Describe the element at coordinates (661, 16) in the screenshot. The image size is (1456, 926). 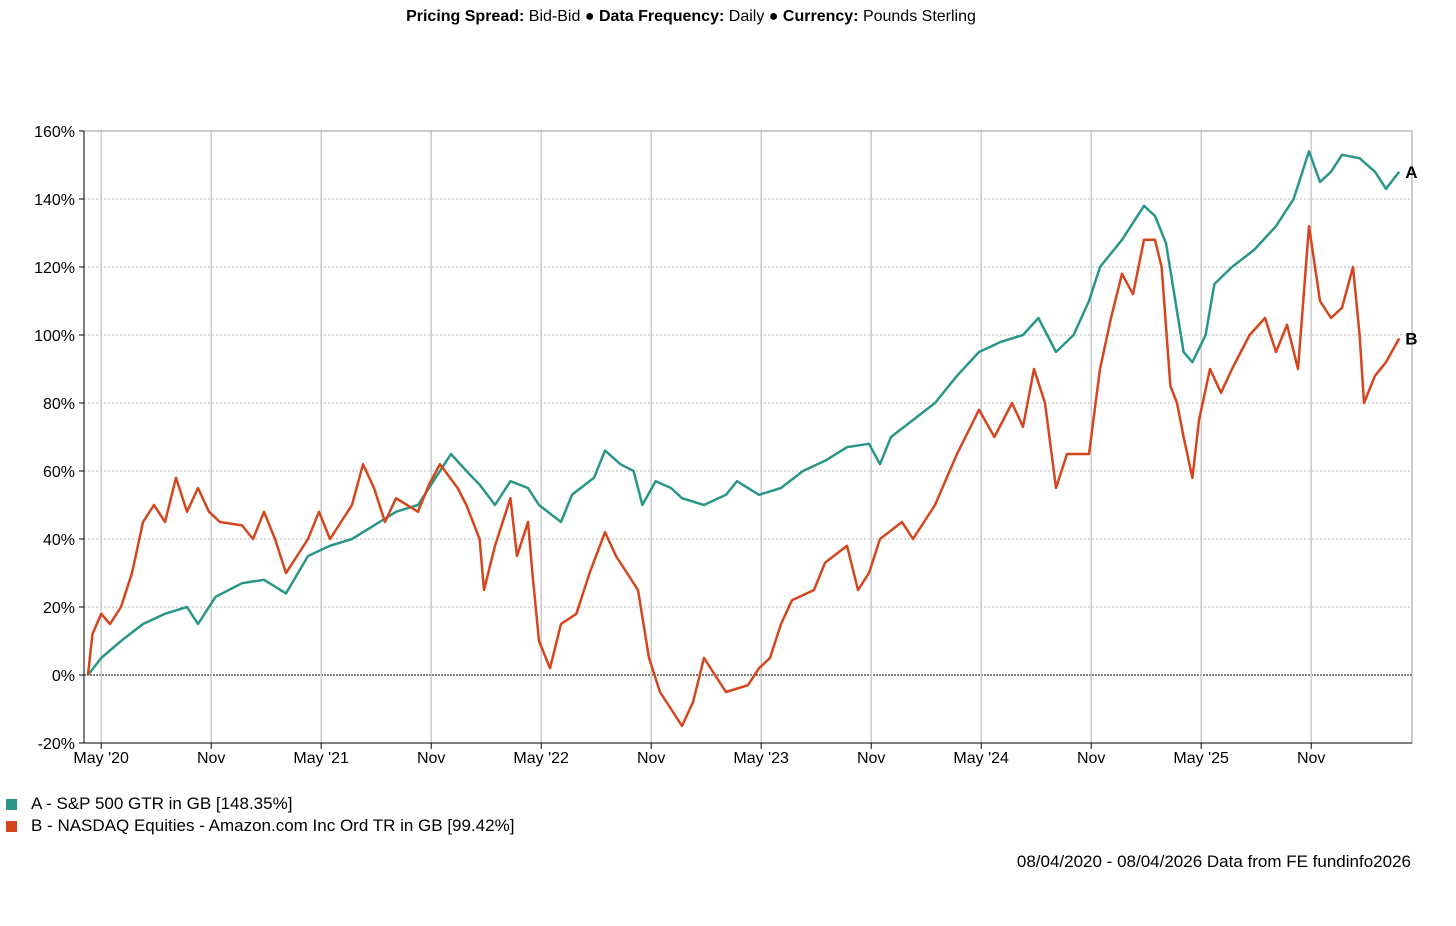
I see `frequency-label: Data Frequency:` at that location.